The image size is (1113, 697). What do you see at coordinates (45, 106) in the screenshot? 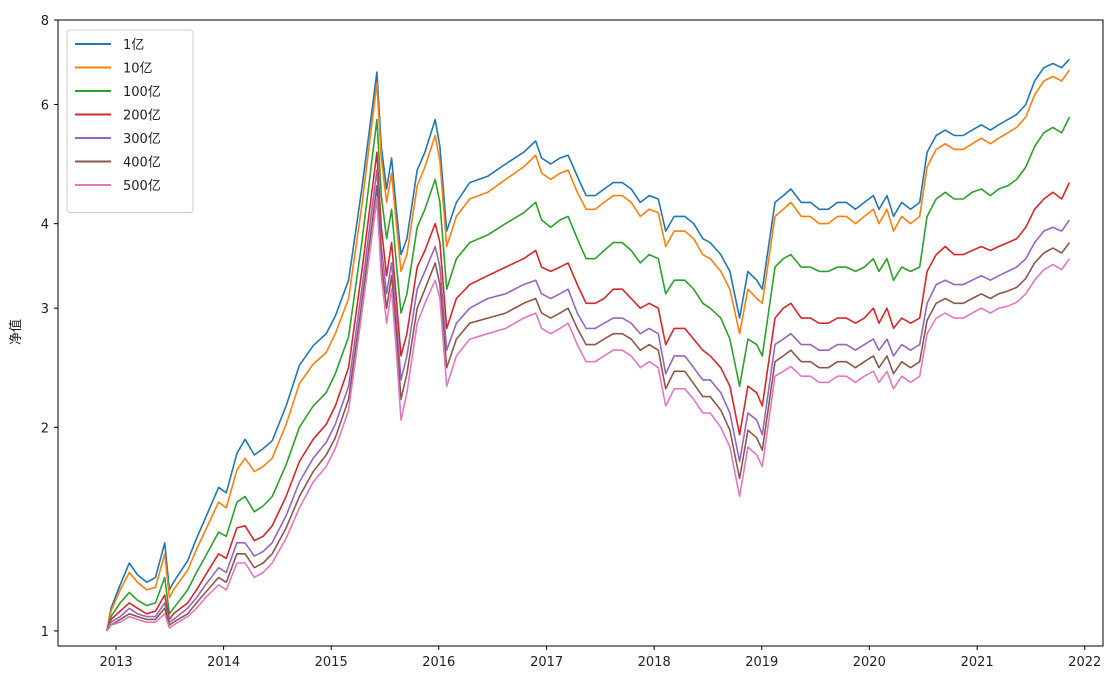
I see `y-tick-label: 6` at bounding box center [45, 106].